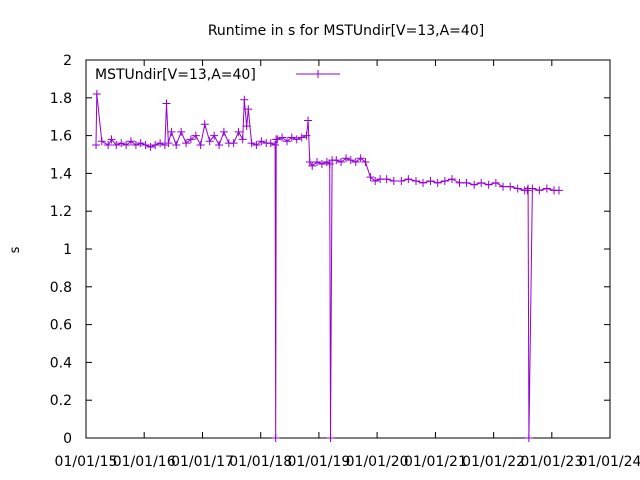  What do you see at coordinates (67, 250) in the screenshot?
I see `y-tick-label: 1` at bounding box center [67, 250].